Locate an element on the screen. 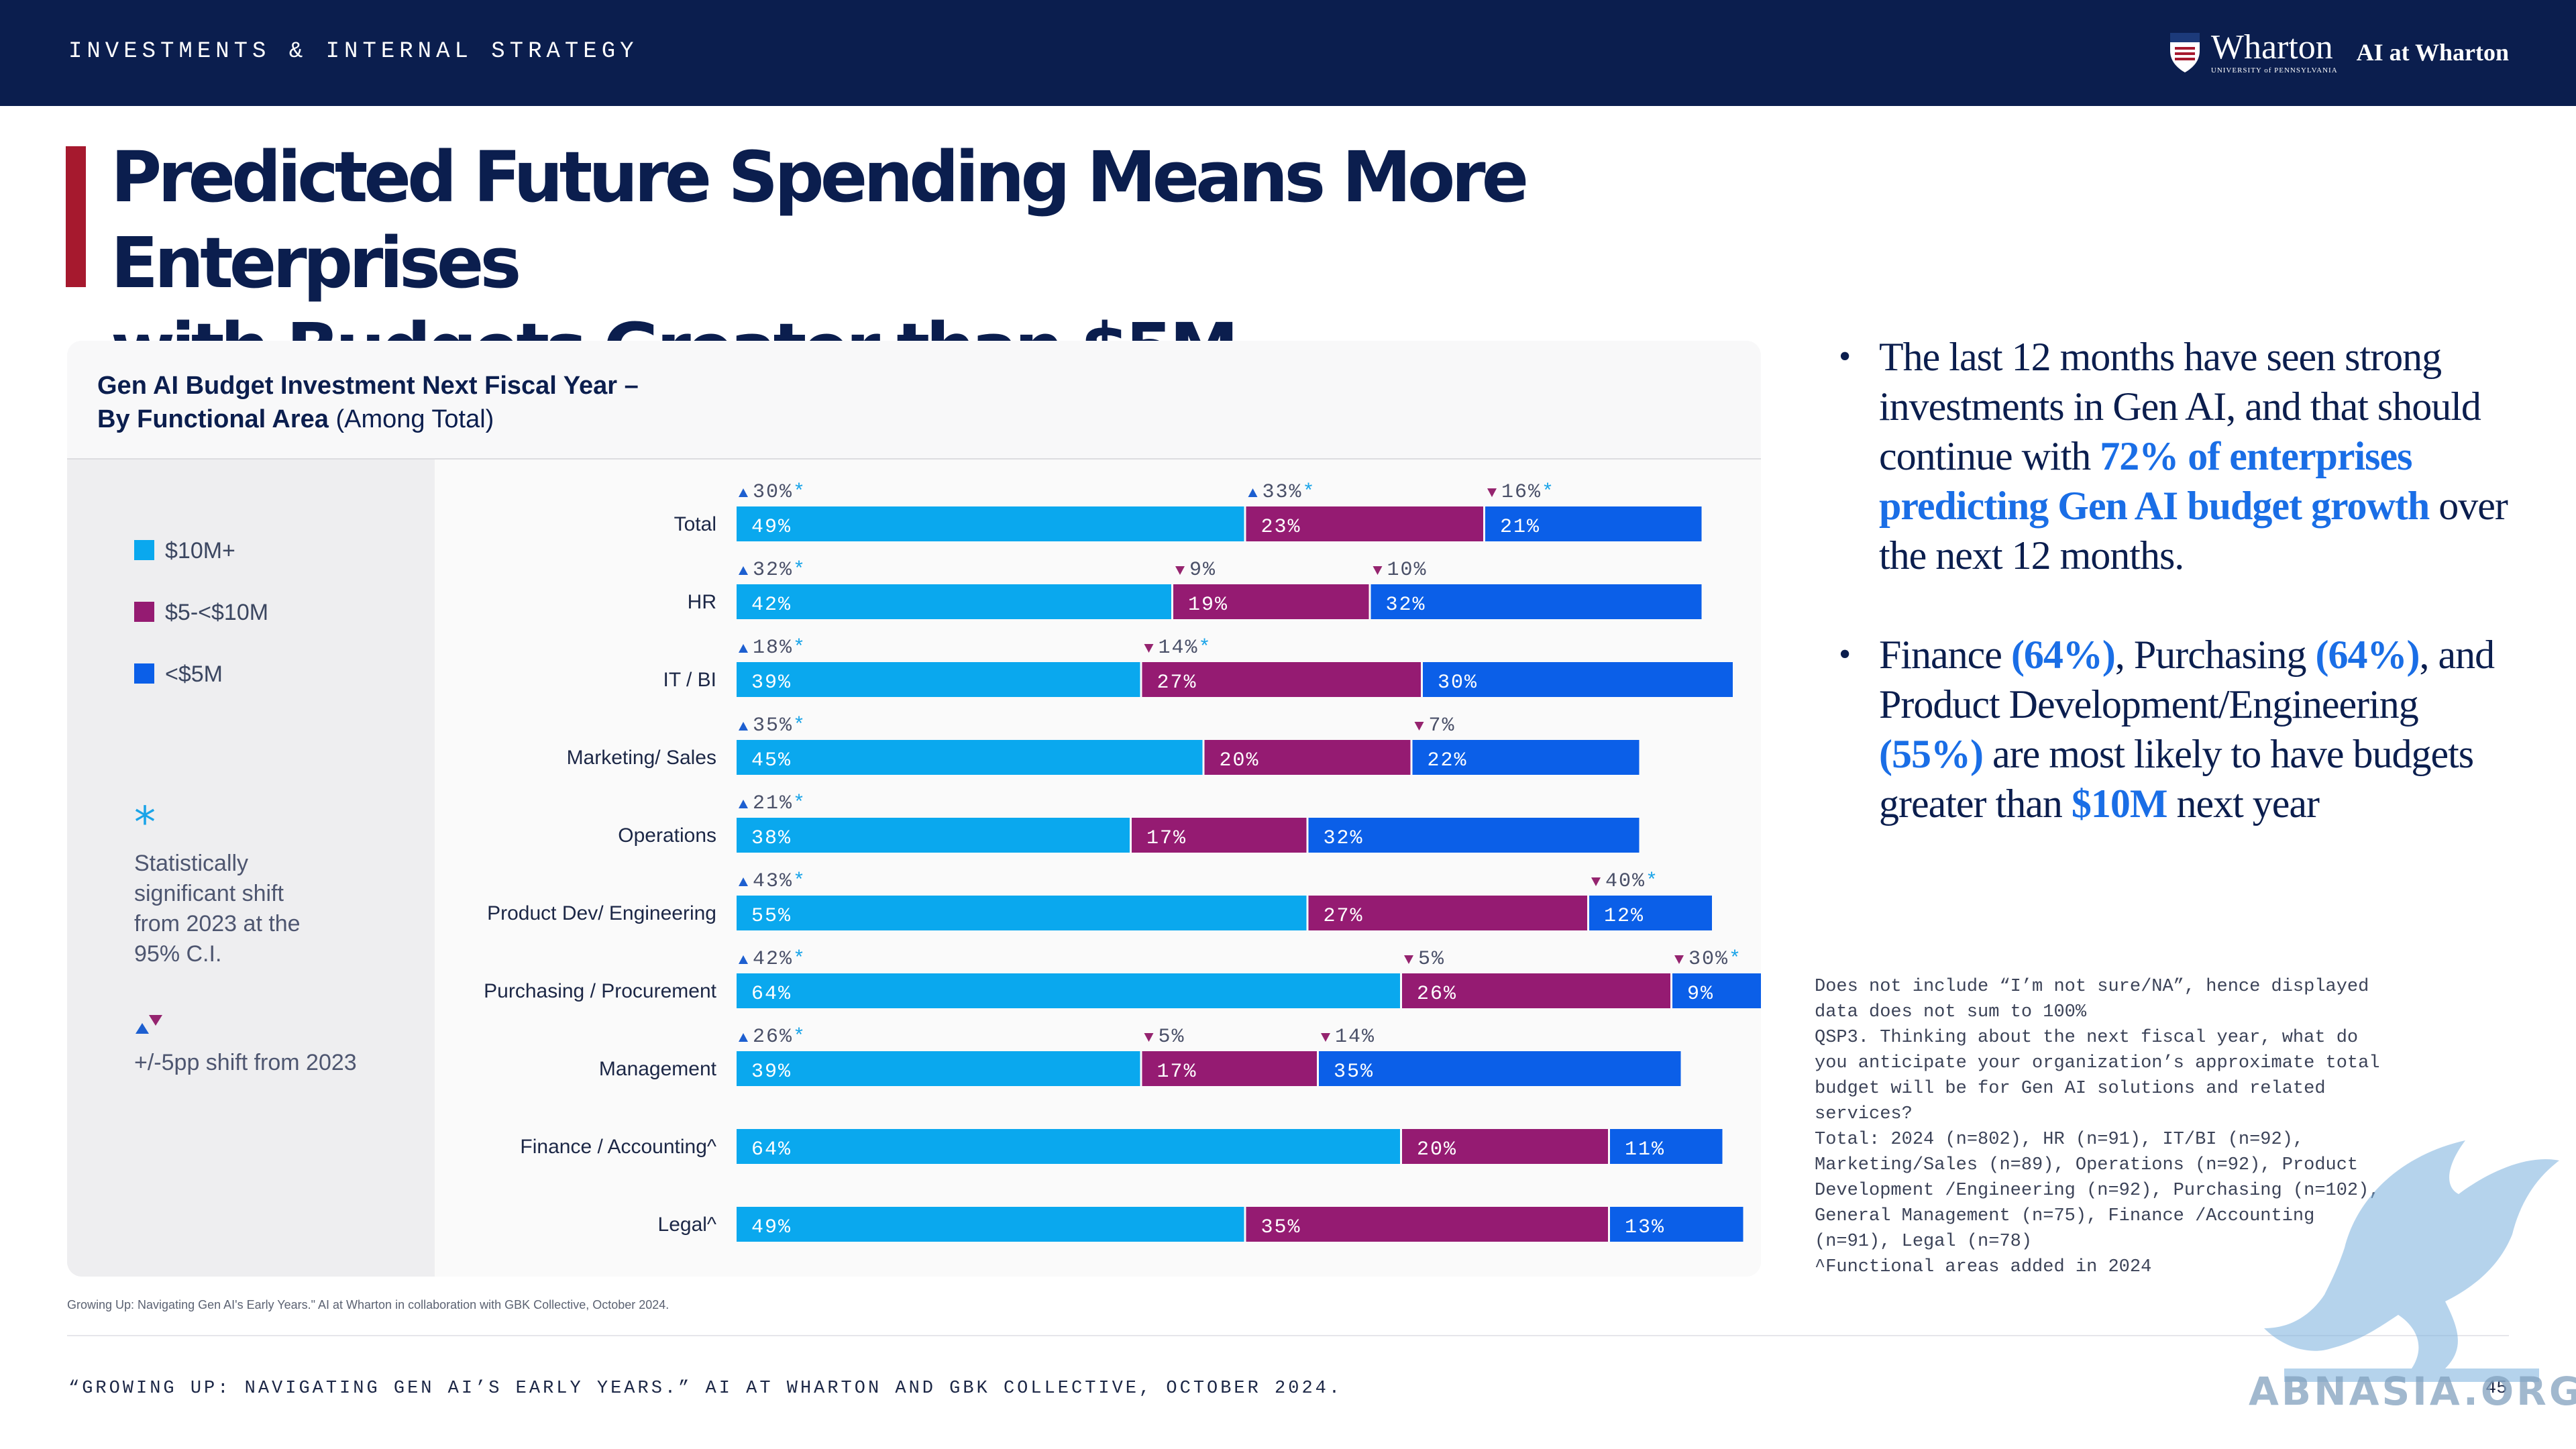  shift-label: 16%* is located at coordinates (1528, 492).